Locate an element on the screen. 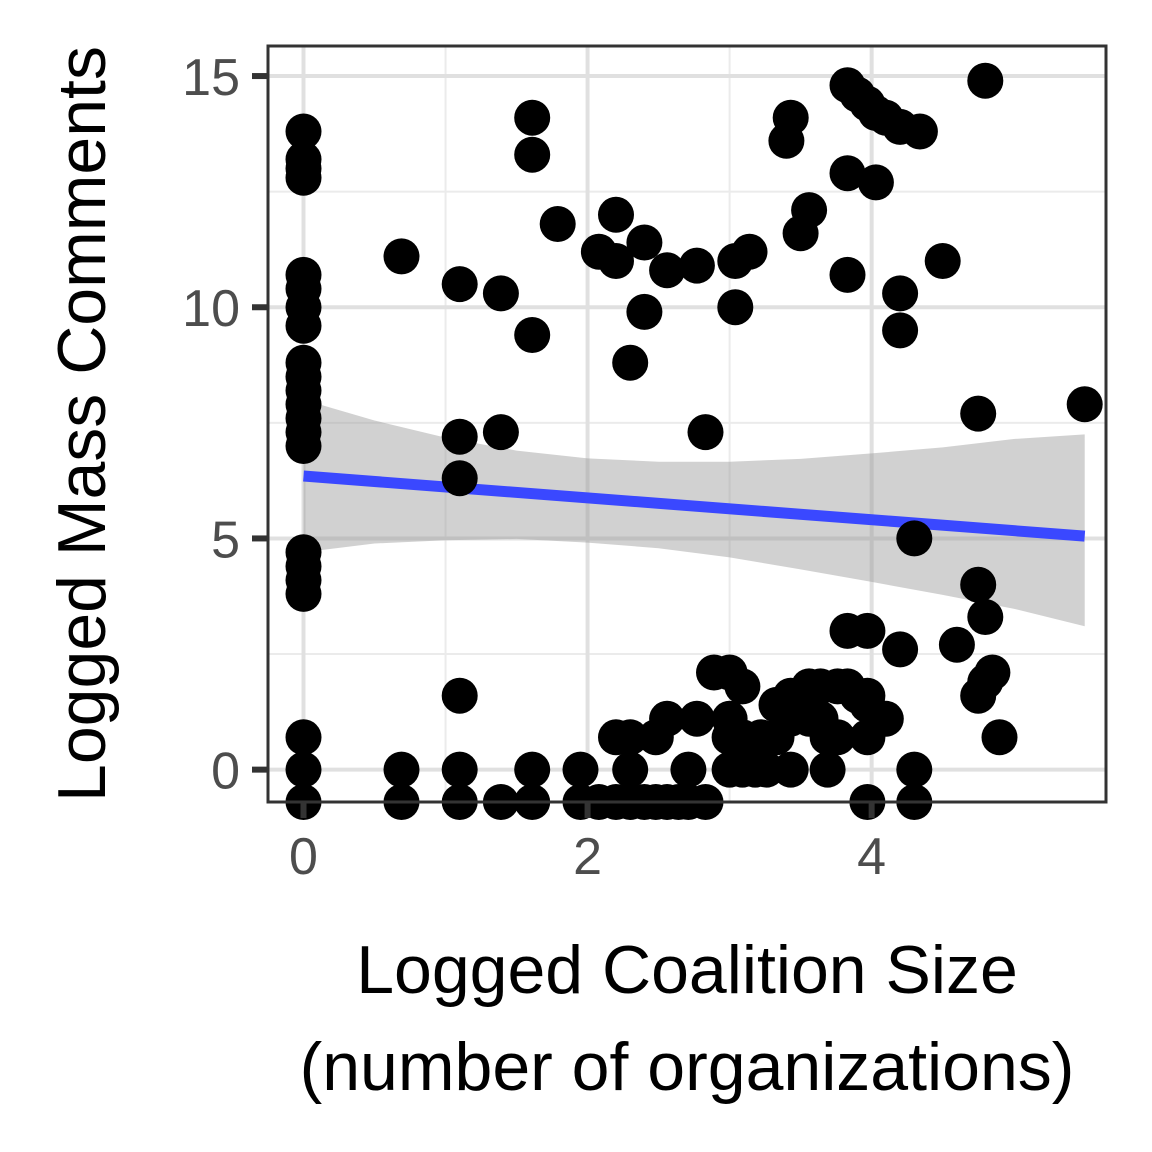 Image resolution: width=1152 pixels, height=1152 pixels. y-tick-label: 0 is located at coordinates (225, 772).